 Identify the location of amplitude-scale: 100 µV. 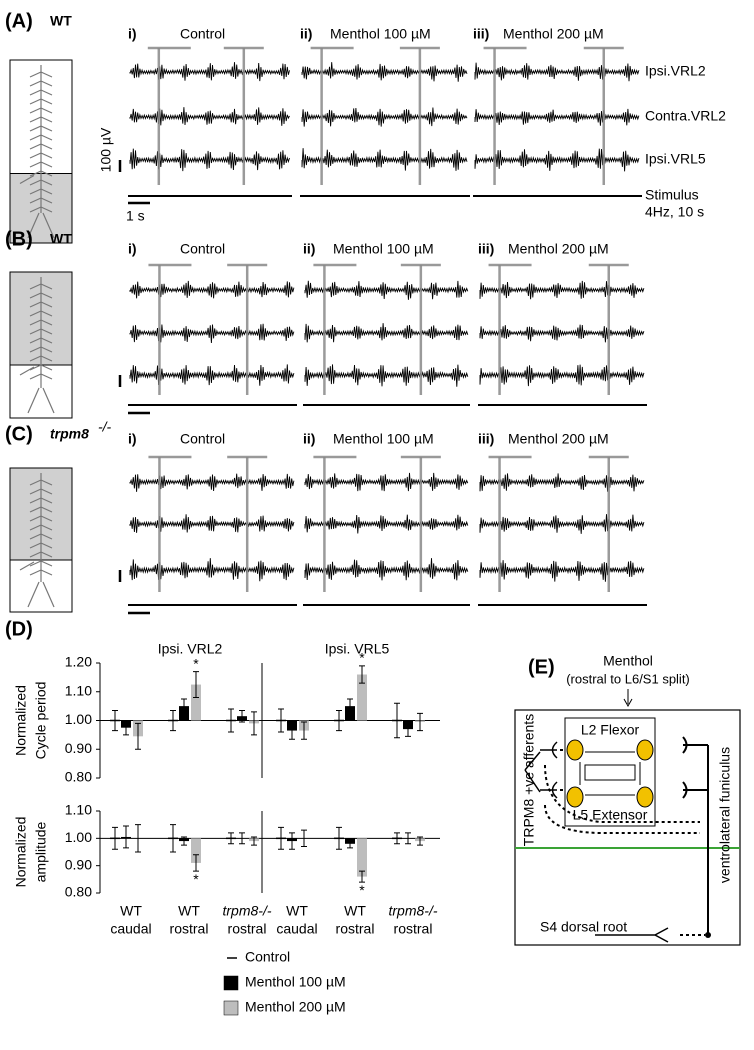
(106, 149).